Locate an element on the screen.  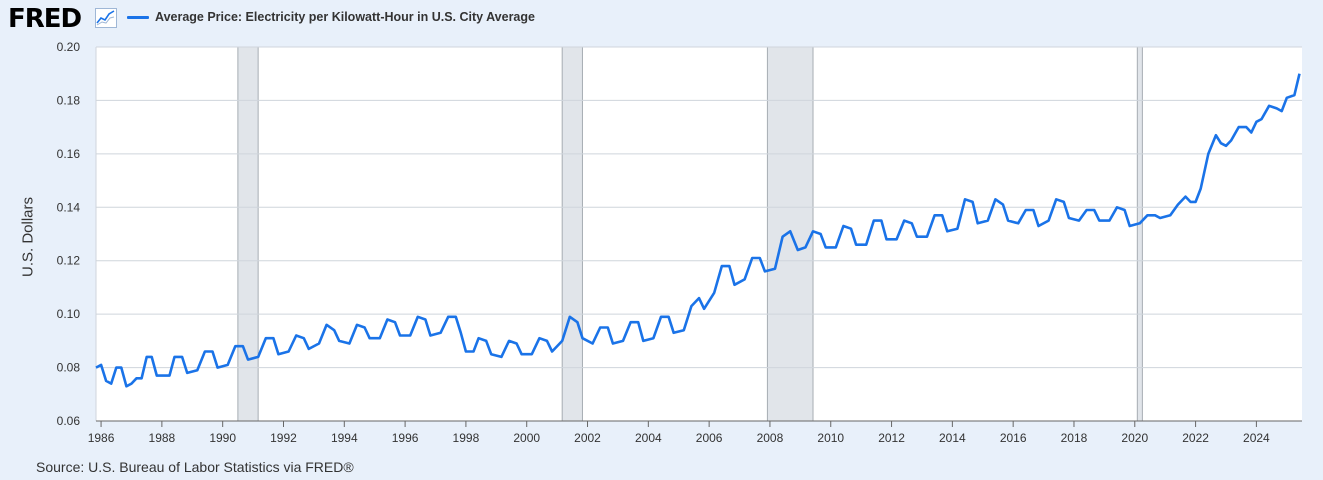
x-tick-label: 1990 is located at coordinates (222, 438).